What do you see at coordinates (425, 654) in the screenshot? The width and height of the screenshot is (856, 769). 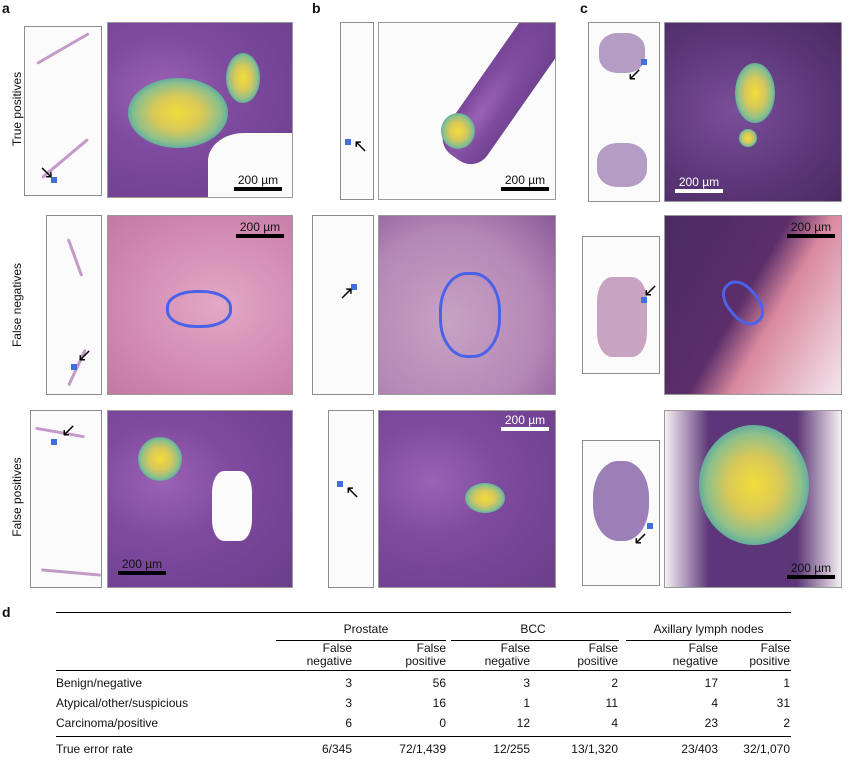 I see `subheader-prostate-fp: False positive` at bounding box center [425, 654].